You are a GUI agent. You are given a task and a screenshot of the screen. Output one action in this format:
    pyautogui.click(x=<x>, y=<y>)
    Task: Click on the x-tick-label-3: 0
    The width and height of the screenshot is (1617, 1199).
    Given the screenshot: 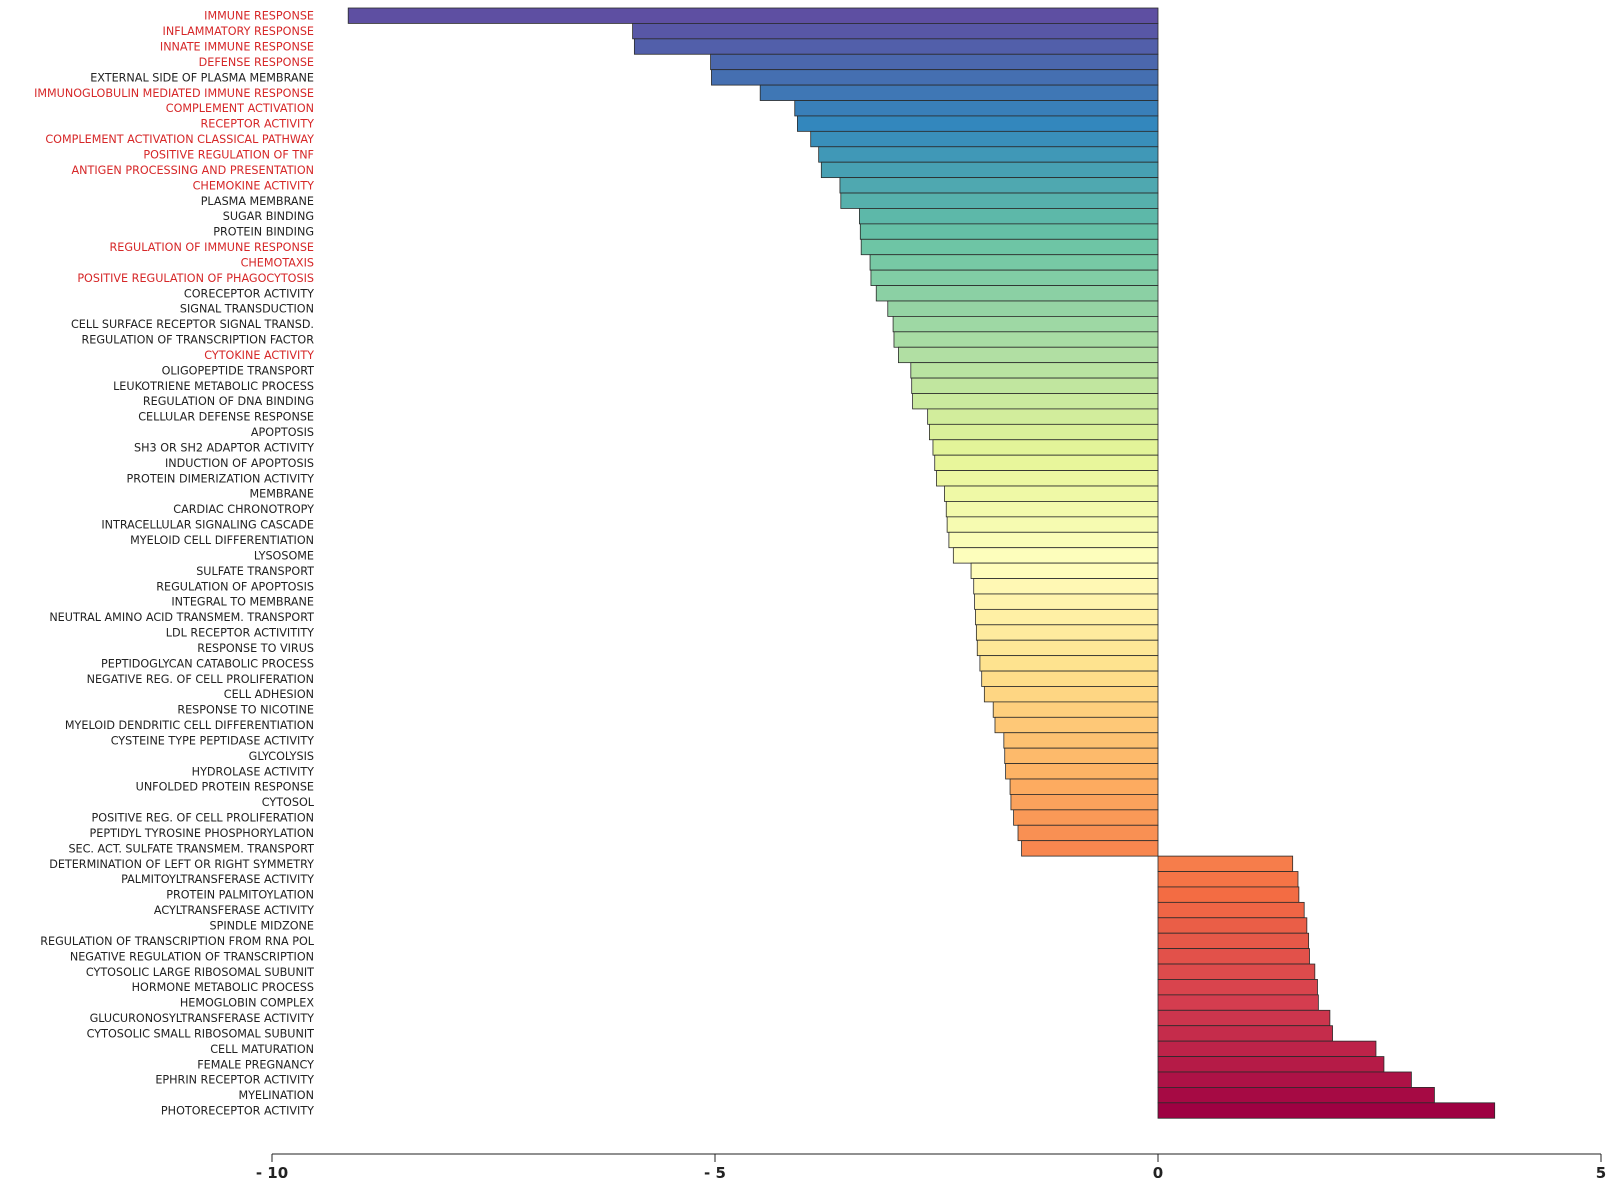 What is the action you would take?
    pyautogui.click(x=1158, y=1173)
    